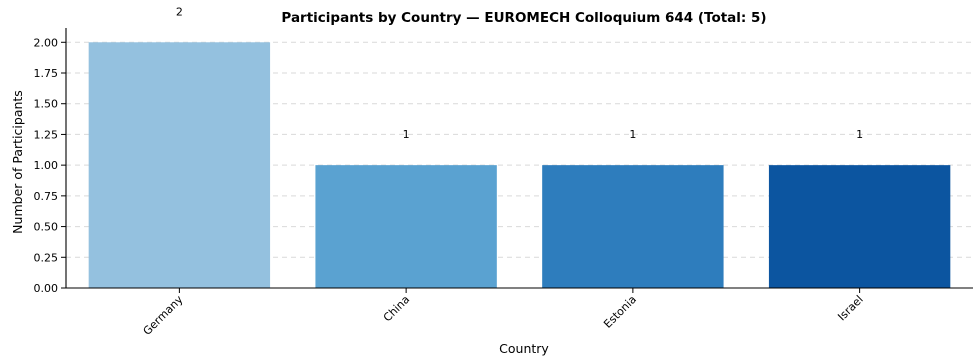  What do you see at coordinates (850, 308) in the screenshot?
I see `x-tick-label: Israel` at bounding box center [850, 308].